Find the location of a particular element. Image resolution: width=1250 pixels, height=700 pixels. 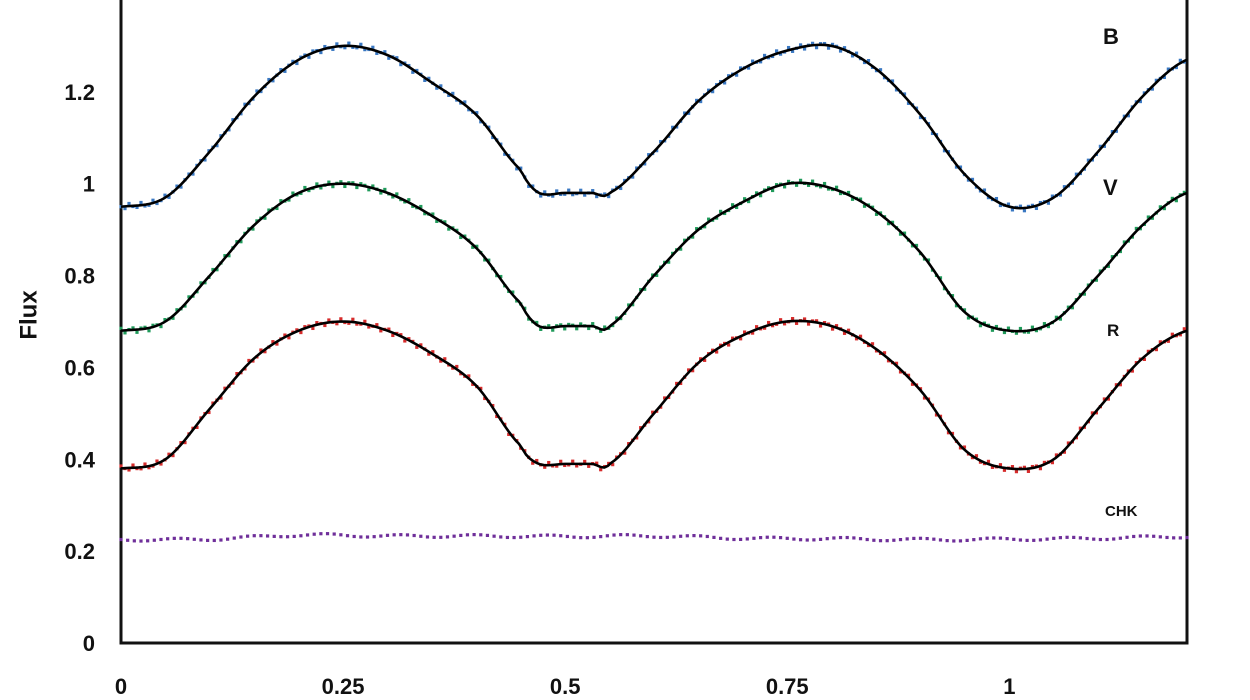

y-axis-ticks: 0 0.2 0.4 0.6 0.8 1 1.2 is located at coordinates (79, 368).